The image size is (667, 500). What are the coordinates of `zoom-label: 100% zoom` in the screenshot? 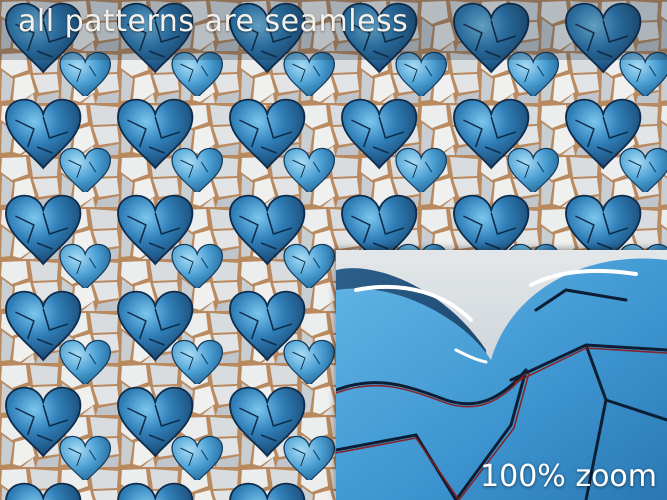 It's located at (568, 476).